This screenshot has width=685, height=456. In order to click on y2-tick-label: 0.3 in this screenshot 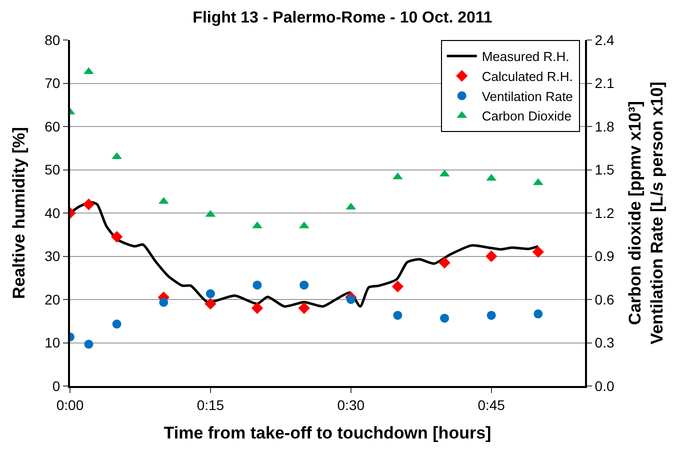, I will do `click(604, 342)`.